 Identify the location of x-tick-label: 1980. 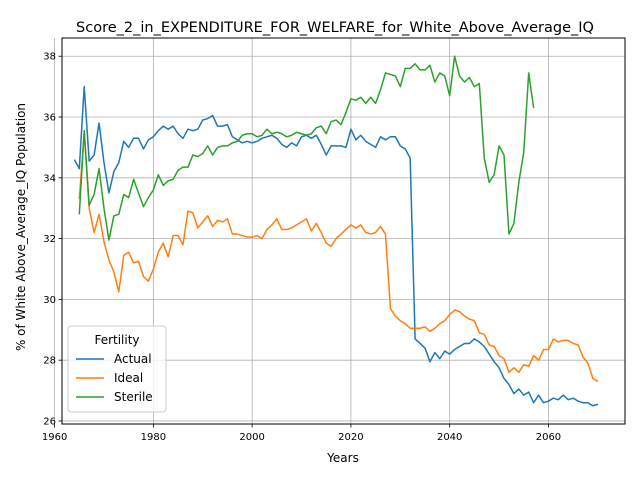
(153, 437).